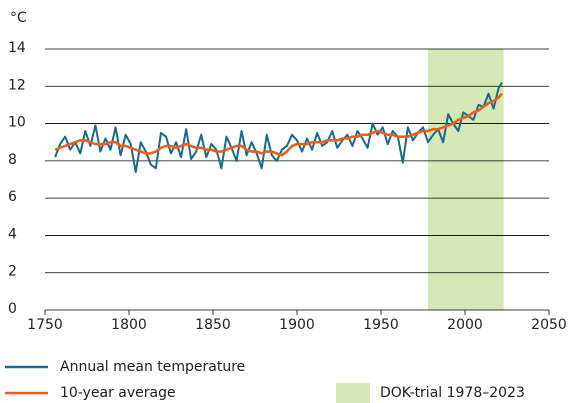  What do you see at coordinates (129, 325) in the screenshot?
I see `x-tick-label: 1800` at bounding box center [129, 325].